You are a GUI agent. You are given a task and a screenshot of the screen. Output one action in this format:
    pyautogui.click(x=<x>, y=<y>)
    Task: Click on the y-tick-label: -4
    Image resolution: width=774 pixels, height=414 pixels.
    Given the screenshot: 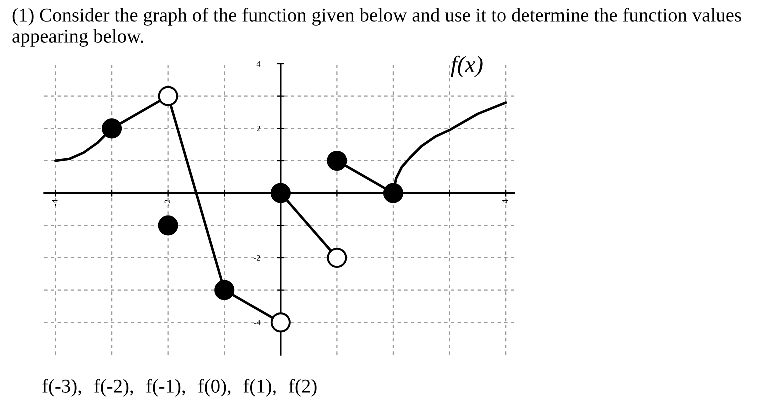 What is the action you would take?
    pyautogui.click(x=257, y=323)
    